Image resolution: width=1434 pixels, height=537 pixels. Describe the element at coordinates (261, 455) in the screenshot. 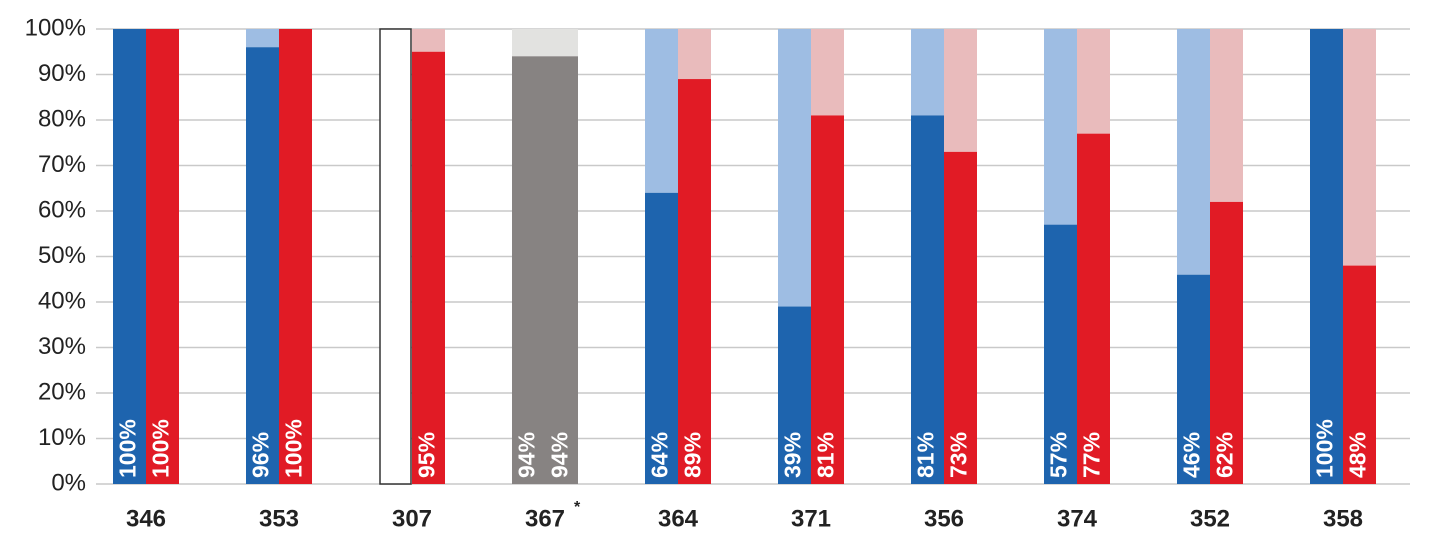

I see `value-label: 96%` at that location.